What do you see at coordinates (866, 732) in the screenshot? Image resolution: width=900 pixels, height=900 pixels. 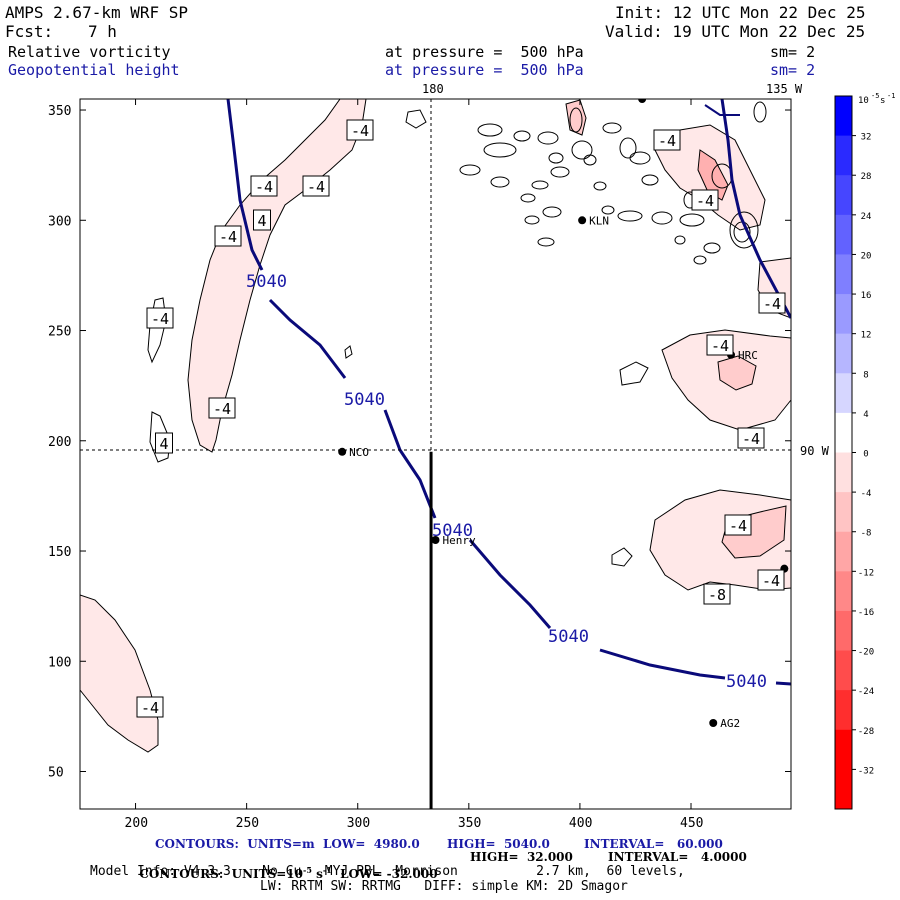 I see `colorbar-tick-label: -28` at bounding box center [866, 732].